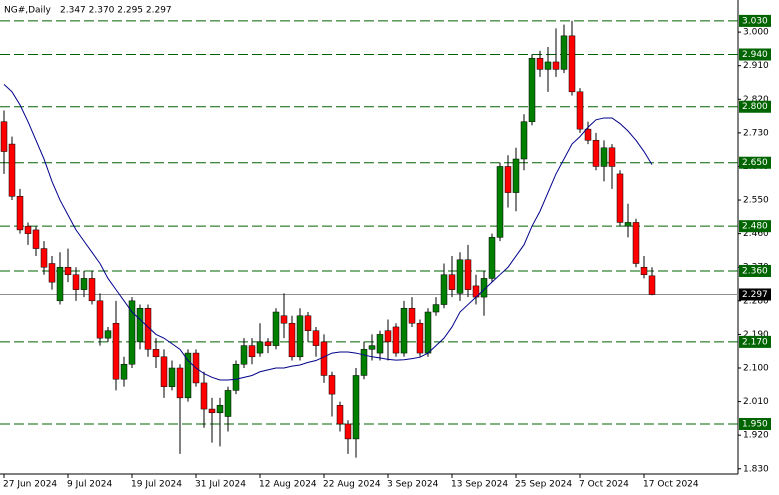  I want to click on y-tick-label: 2.820, so click(756, 100).